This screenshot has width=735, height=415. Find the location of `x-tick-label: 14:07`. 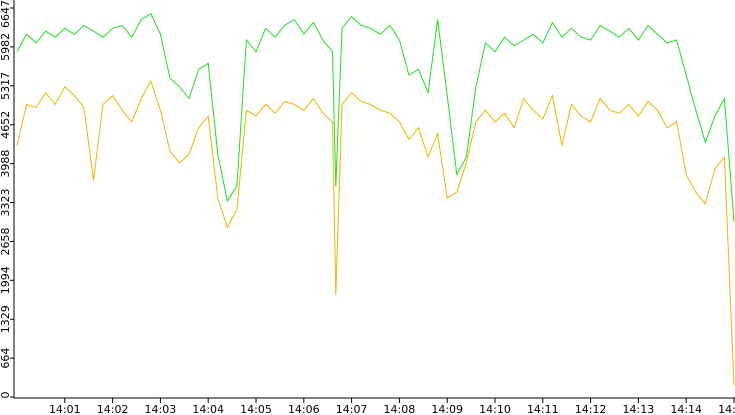

x-tick-label: 14:07 is located at coordinates (352, 409).